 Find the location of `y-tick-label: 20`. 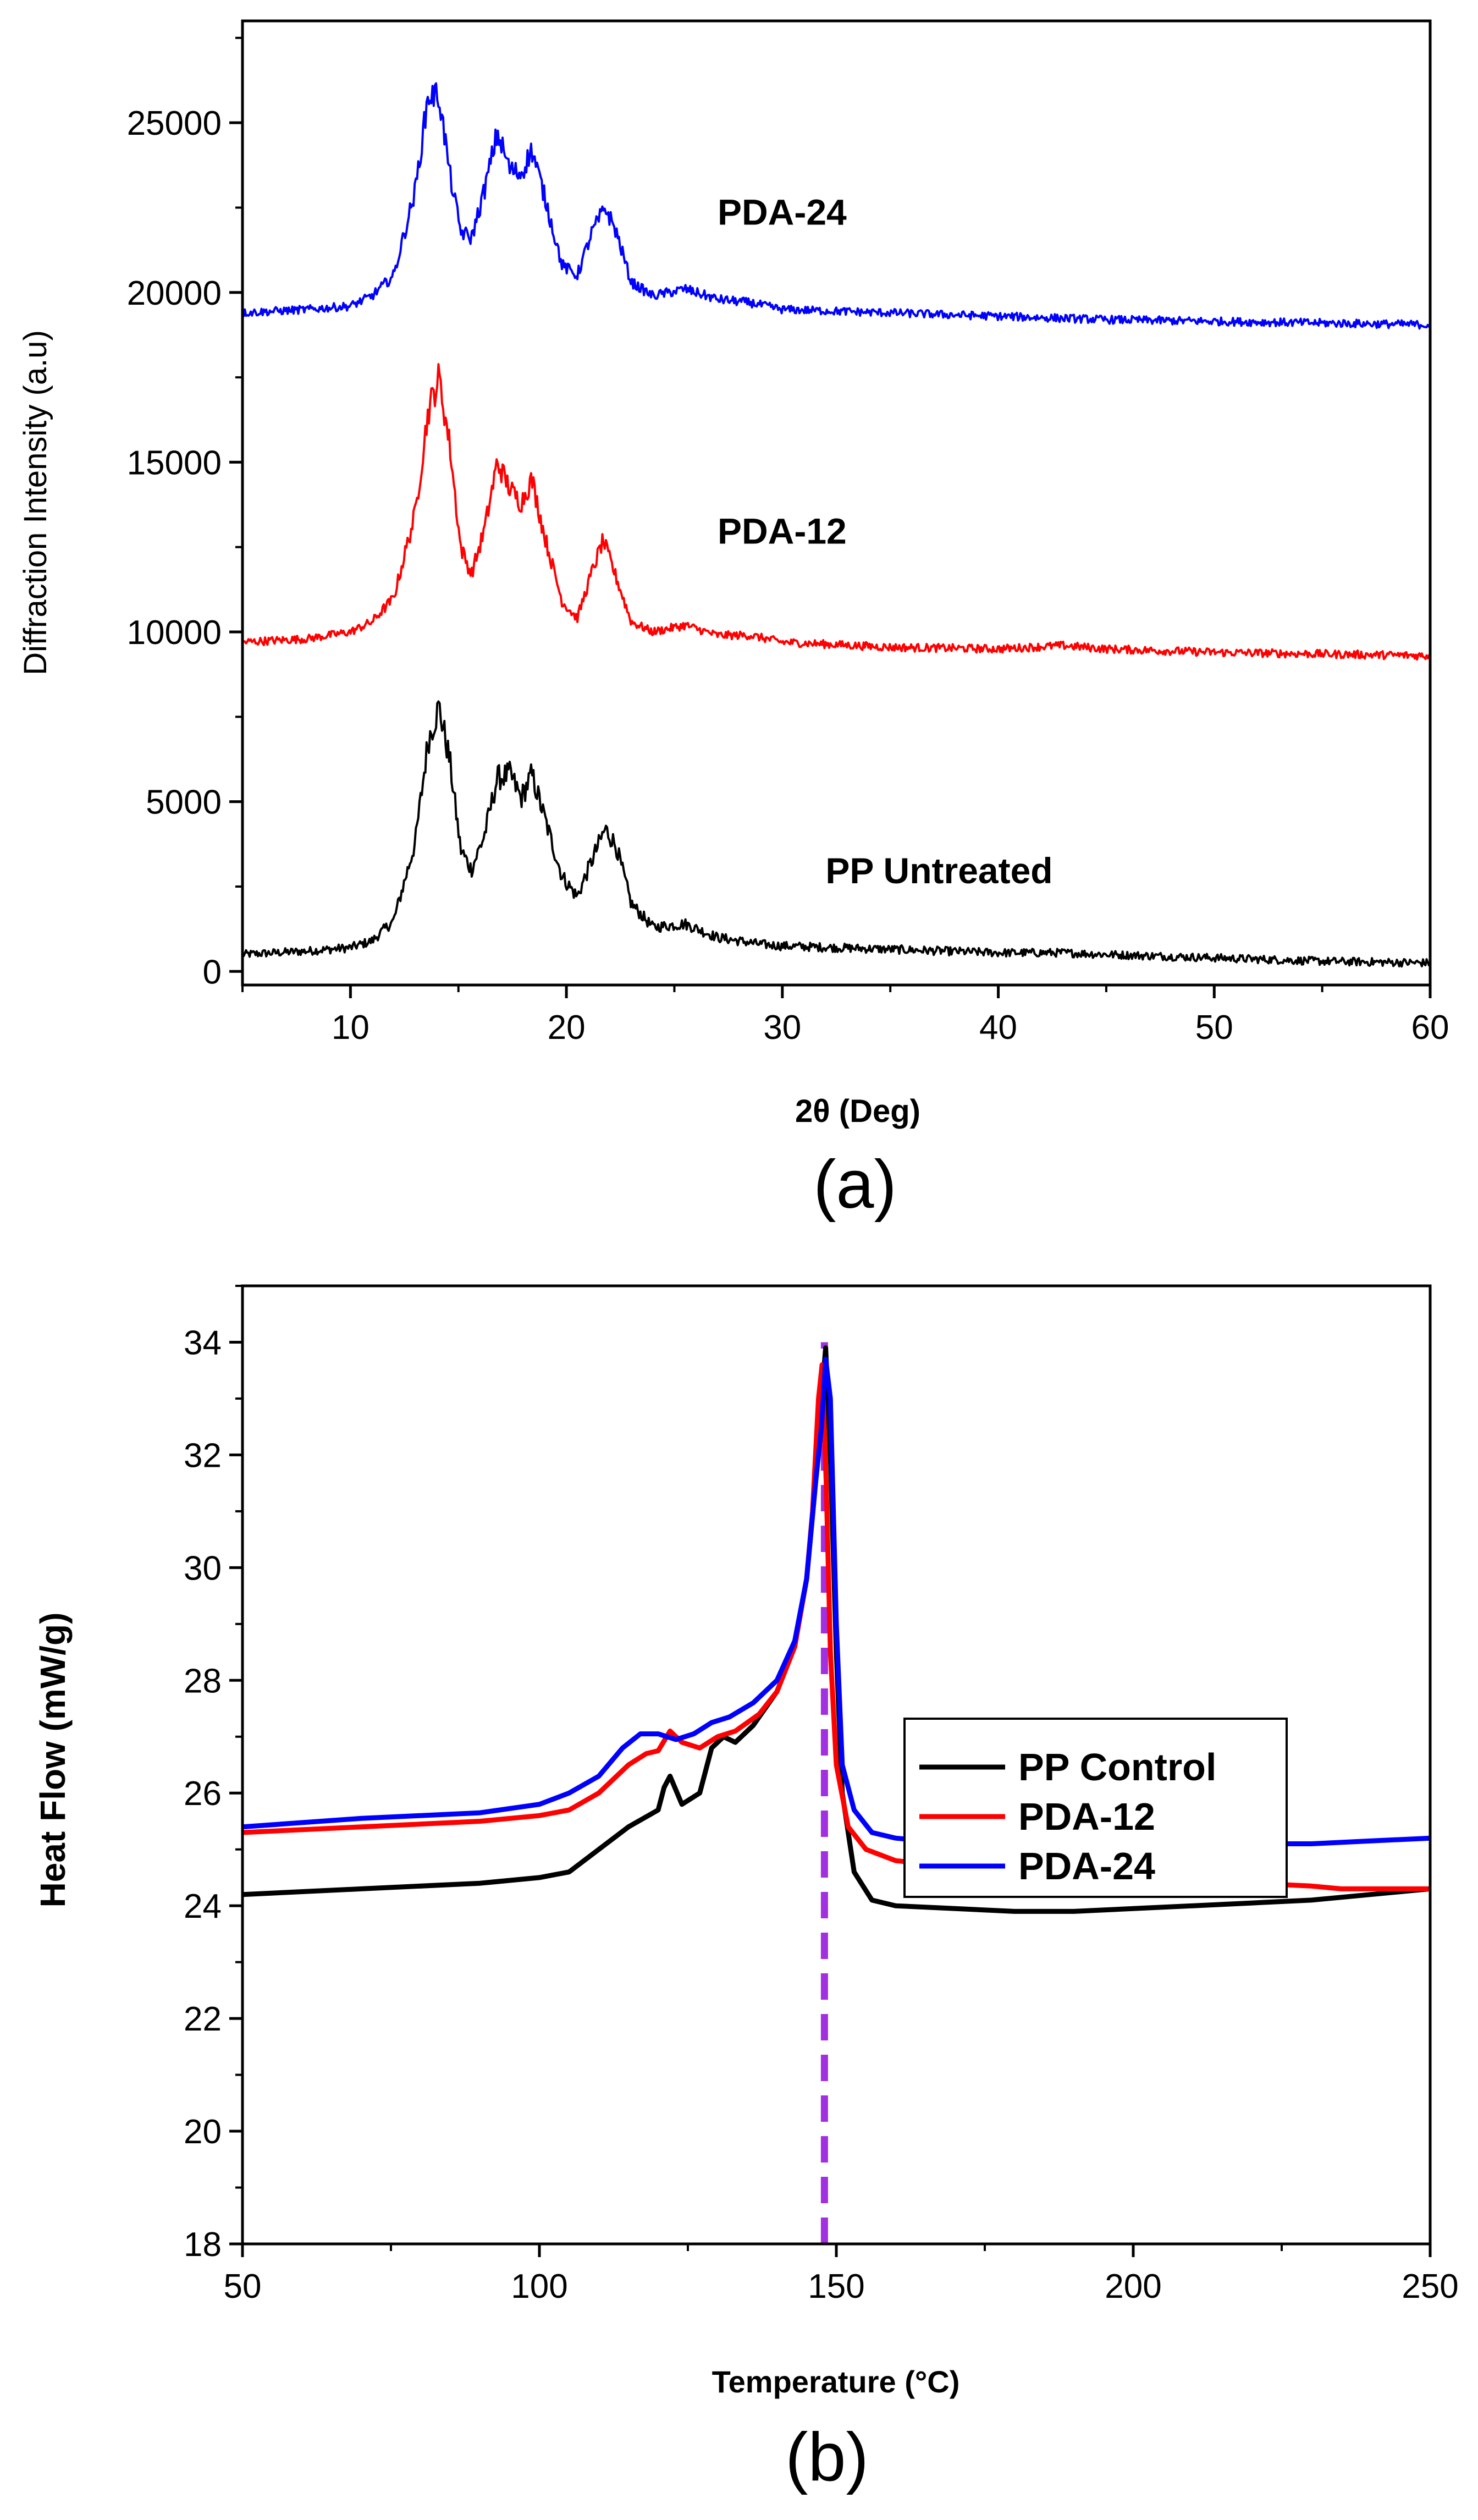

y-tick-label: 20 is located at coordinates (203, 2132).